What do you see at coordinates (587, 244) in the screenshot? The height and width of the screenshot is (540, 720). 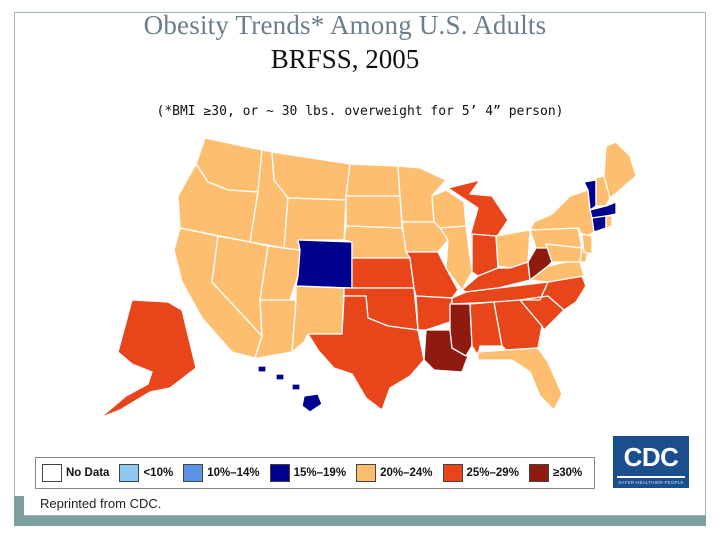 I see `state-new-jersey` at bounding box center [587, 244].